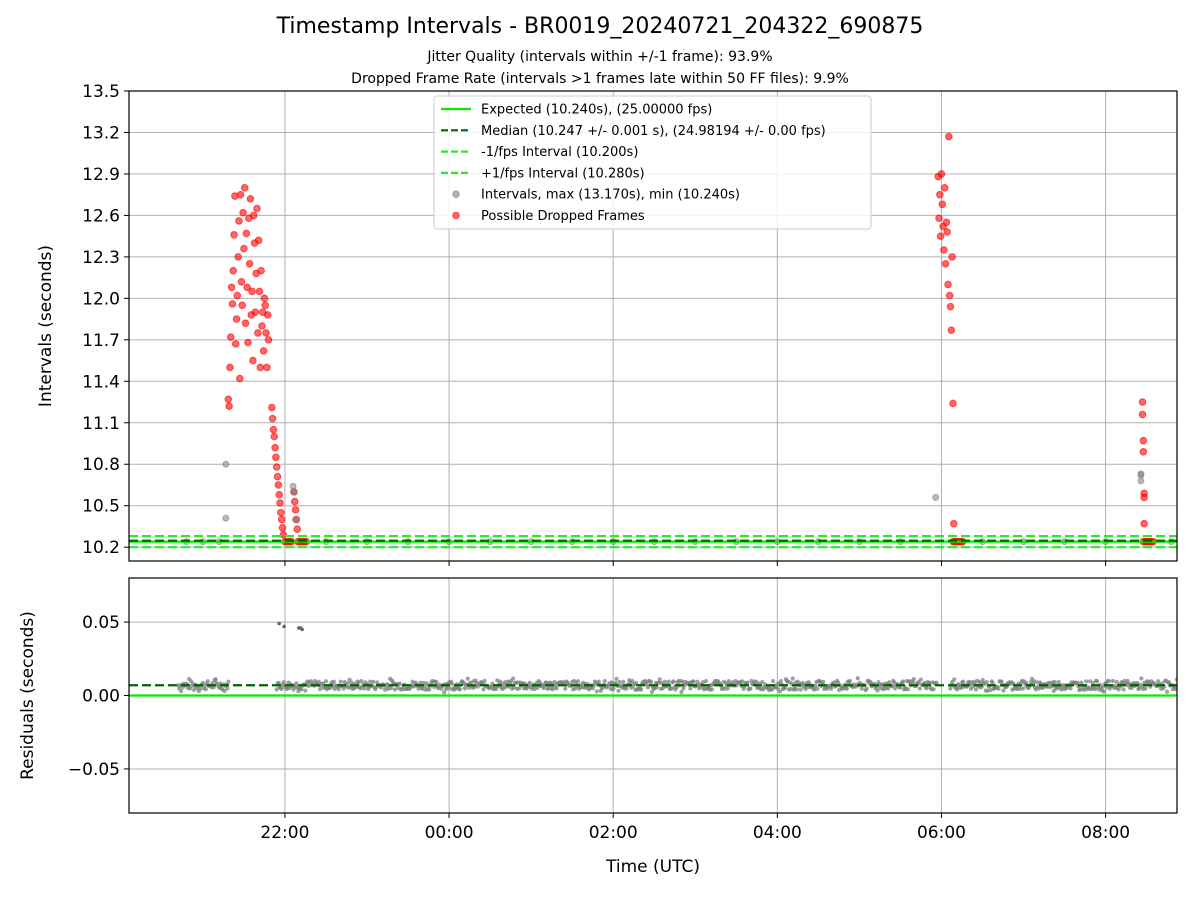  What do you see at coordinates (101, 465) in the screenshot?
I see `y-tick-label: 10.8` at bounding box center [101, 465].